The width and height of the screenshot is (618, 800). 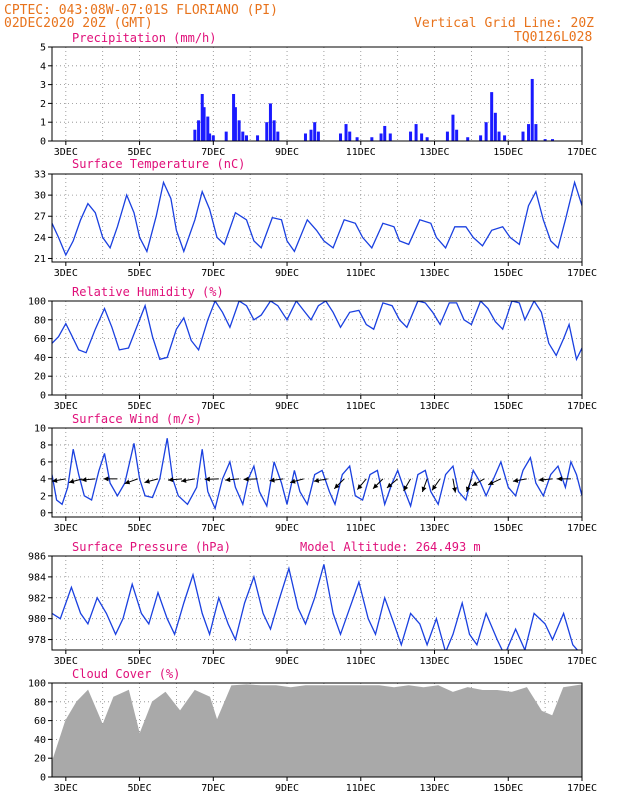 What do you see at coordinates (43, 123) in the screenshot?
I see `y-tick-label: 1` at bounding box center [43, 123].